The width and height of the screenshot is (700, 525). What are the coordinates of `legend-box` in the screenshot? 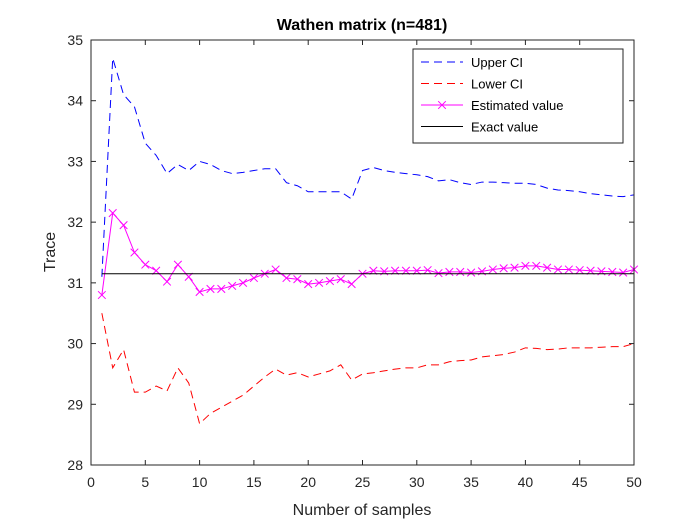 It's located at (518, 96).